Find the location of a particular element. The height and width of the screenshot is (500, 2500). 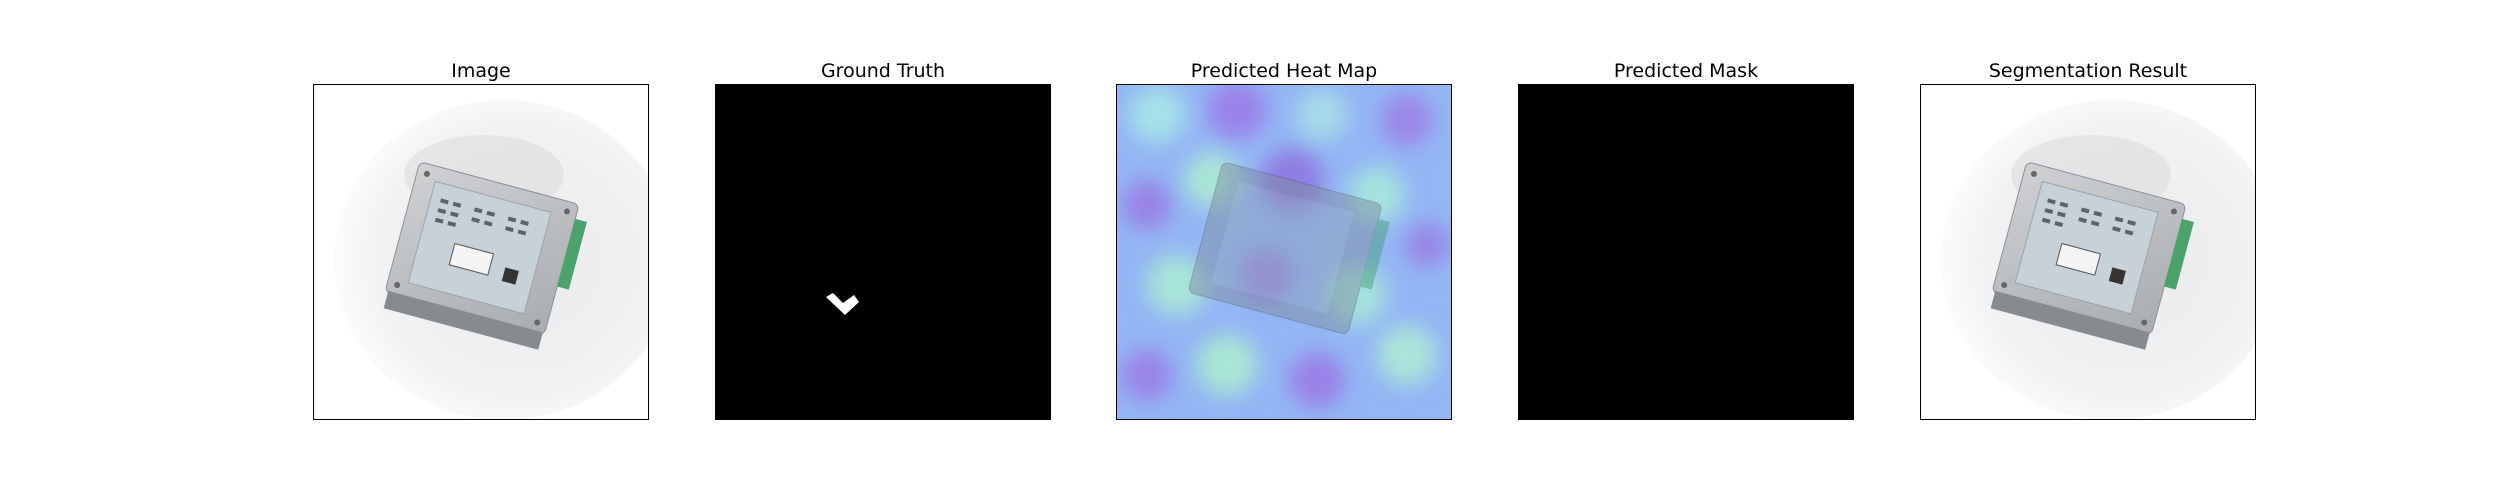

panel-title: Predicted Mask is located at coordinates (1686, 71).